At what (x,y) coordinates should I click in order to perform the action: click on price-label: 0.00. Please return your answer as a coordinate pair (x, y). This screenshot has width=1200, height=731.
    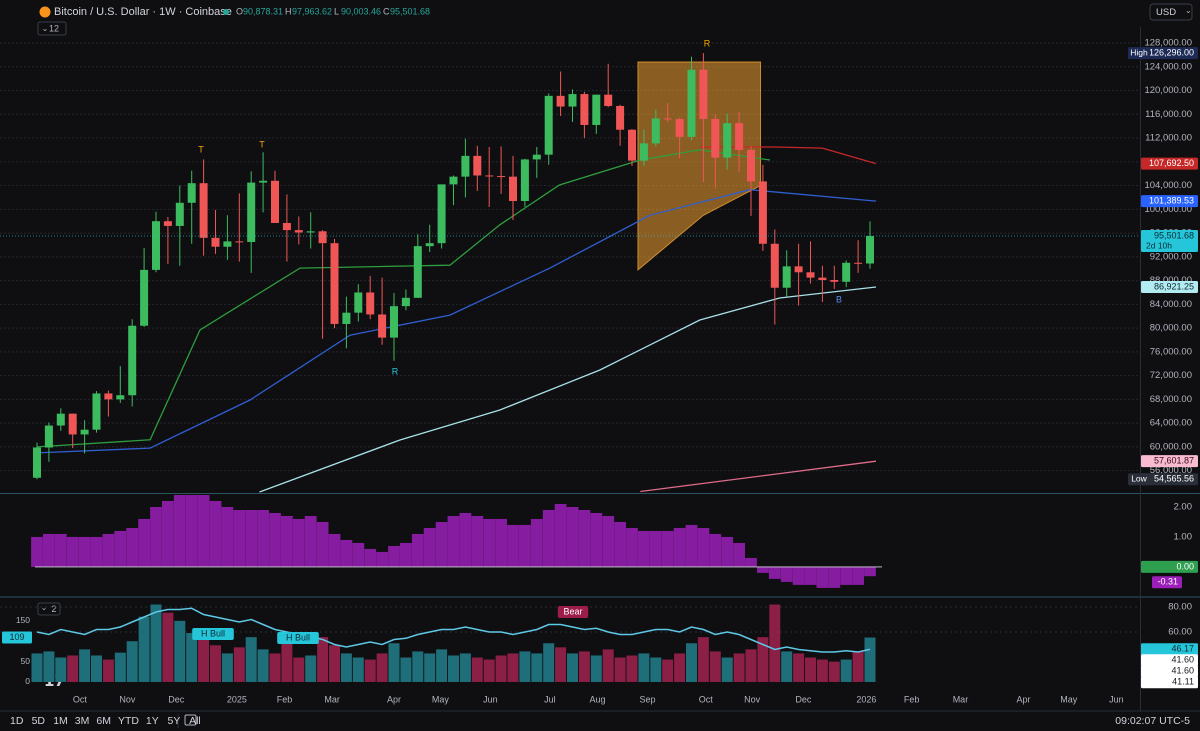
    Looking at the image, I should click on (1185, 566).